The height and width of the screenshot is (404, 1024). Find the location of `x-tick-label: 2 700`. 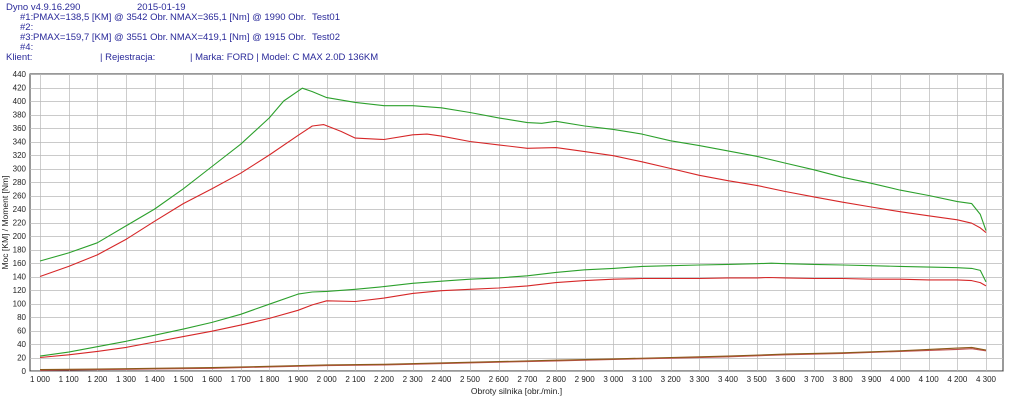

x-tick-label: 2 700 is located at coordinates (527, 379).